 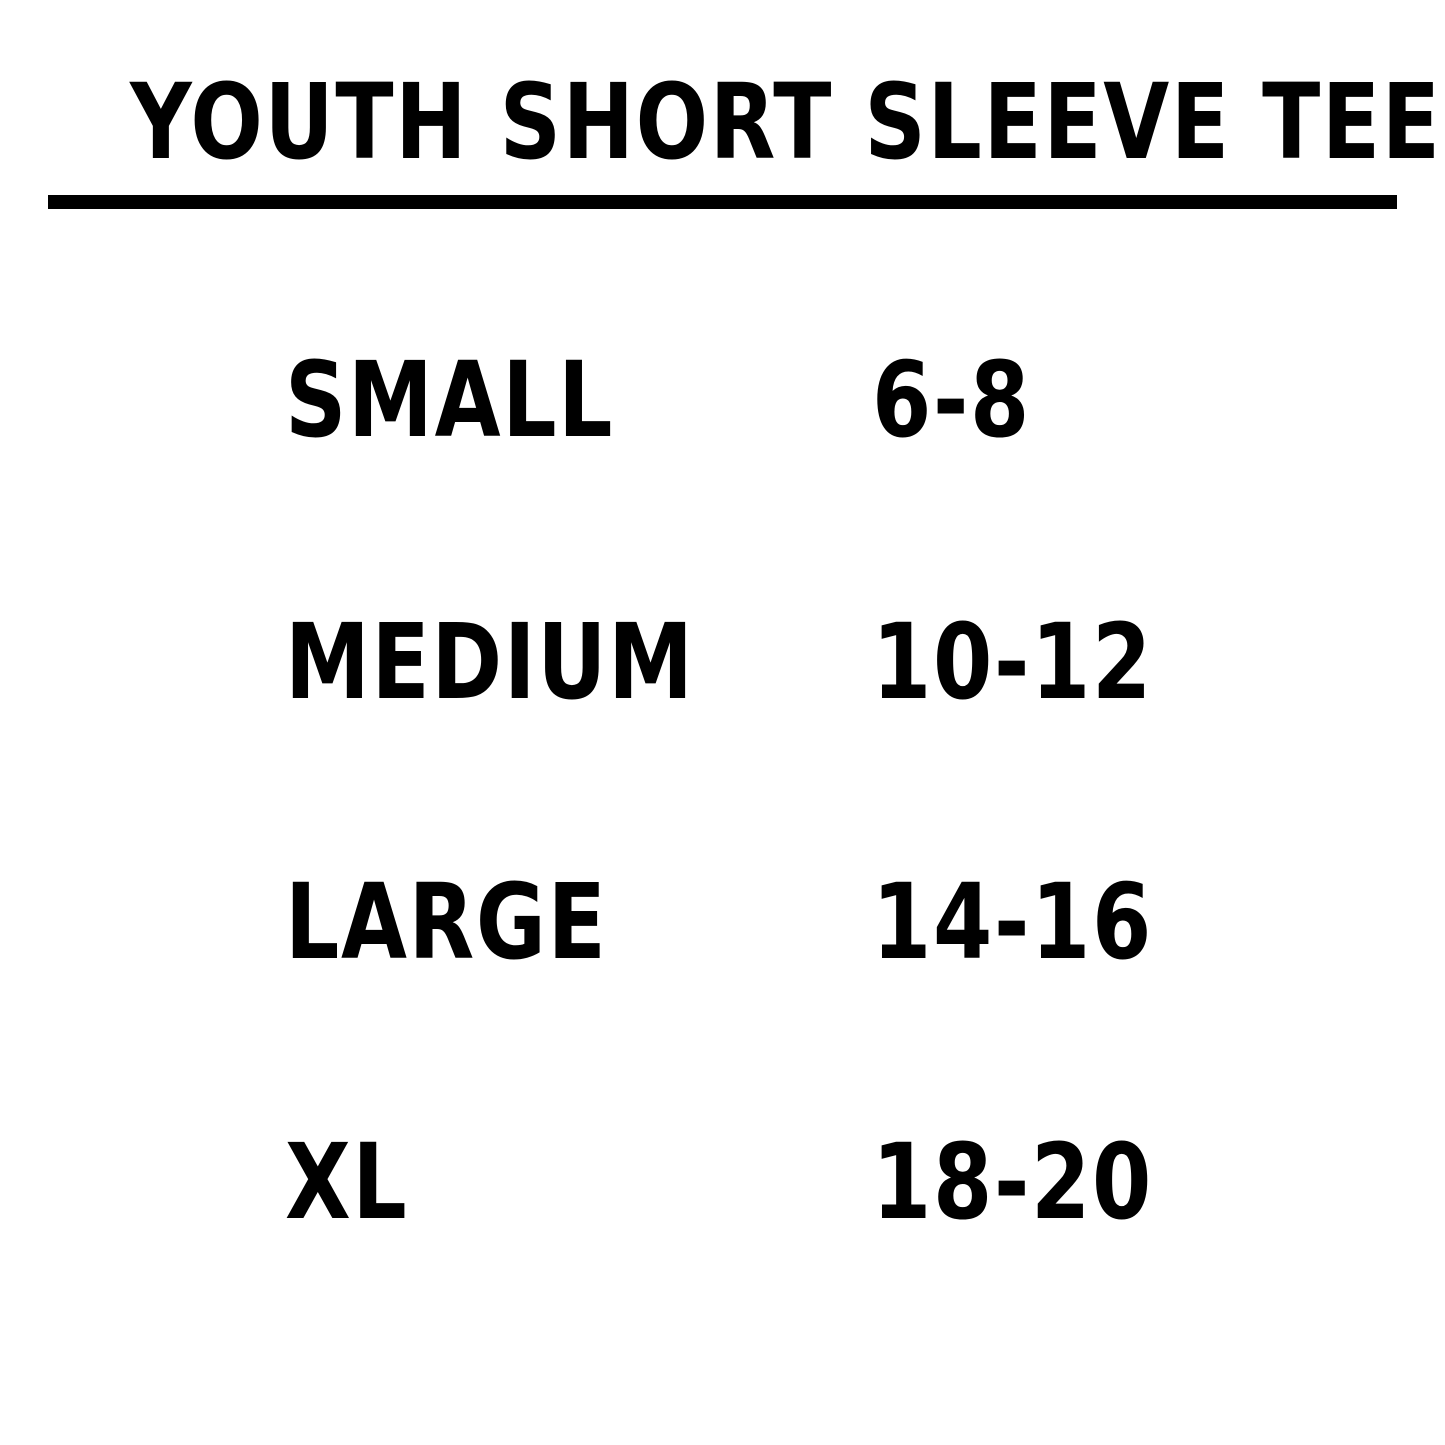 I want to click on age-range: 6-8, so click(x=951, y=400).